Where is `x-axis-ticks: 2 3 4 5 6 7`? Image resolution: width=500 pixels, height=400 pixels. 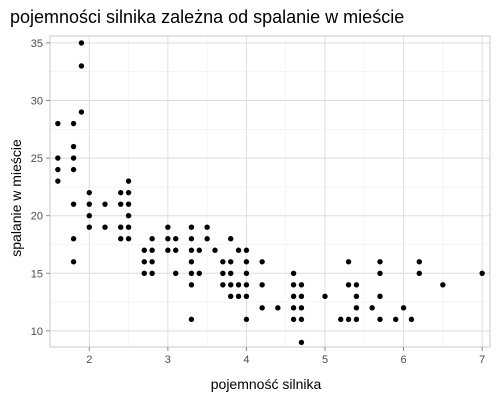 x-axis-ticks: 2 3 4 5 6 7 is located at coordinates (285, 356).